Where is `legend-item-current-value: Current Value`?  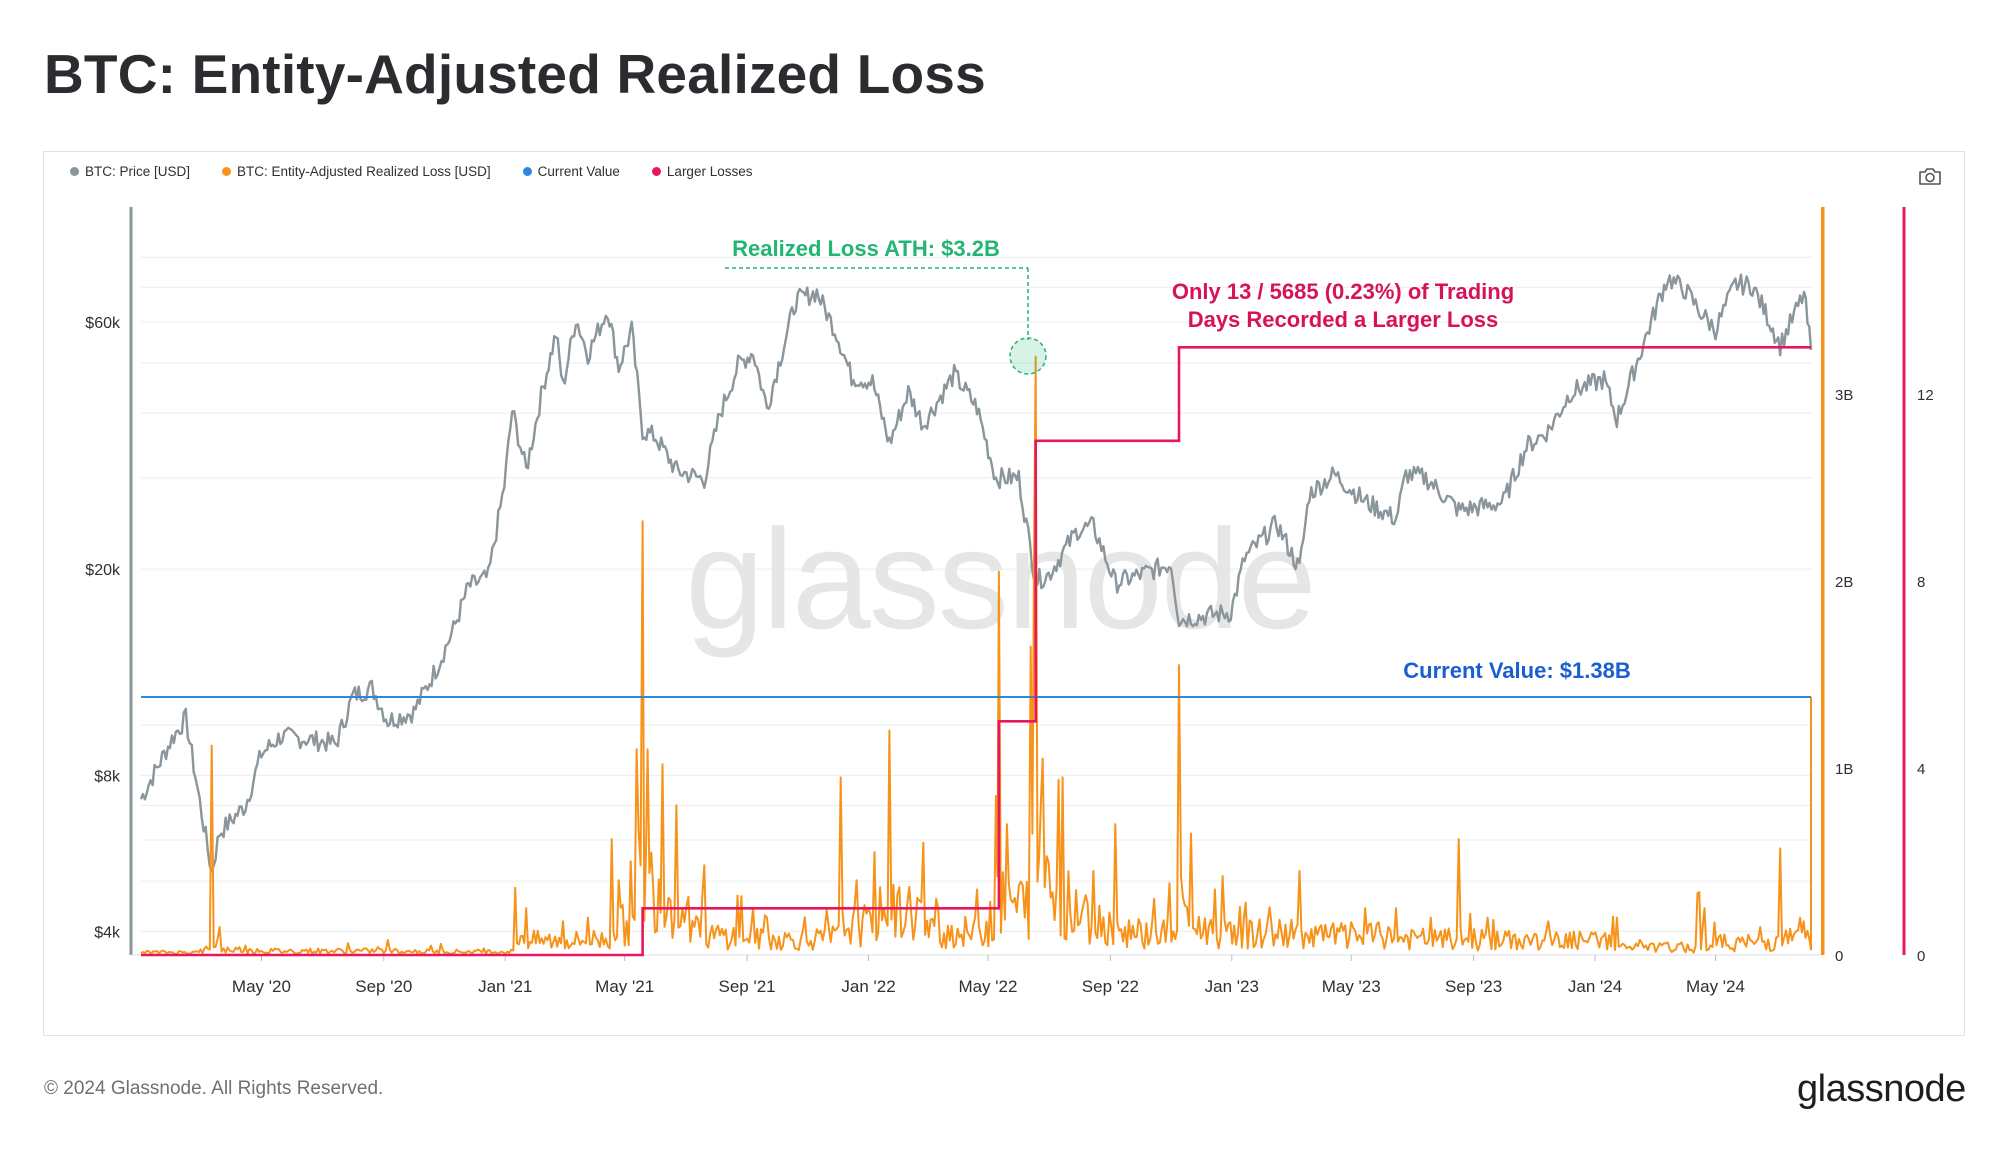
legend-item-current-value: Current Value is located at coordinates (571, 171).